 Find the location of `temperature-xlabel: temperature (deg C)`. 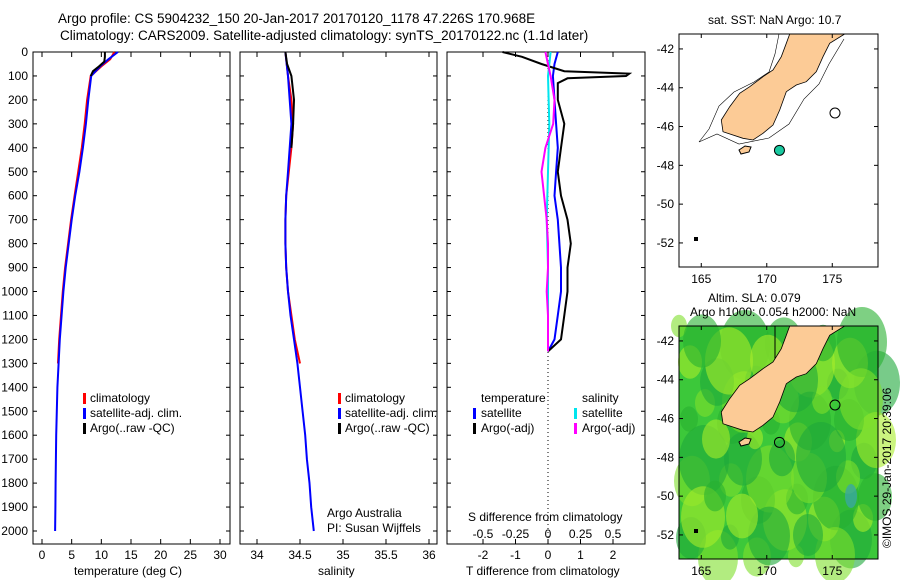

temperature-xlabel: temperature (deg C) is located at coordinates (128, 571).